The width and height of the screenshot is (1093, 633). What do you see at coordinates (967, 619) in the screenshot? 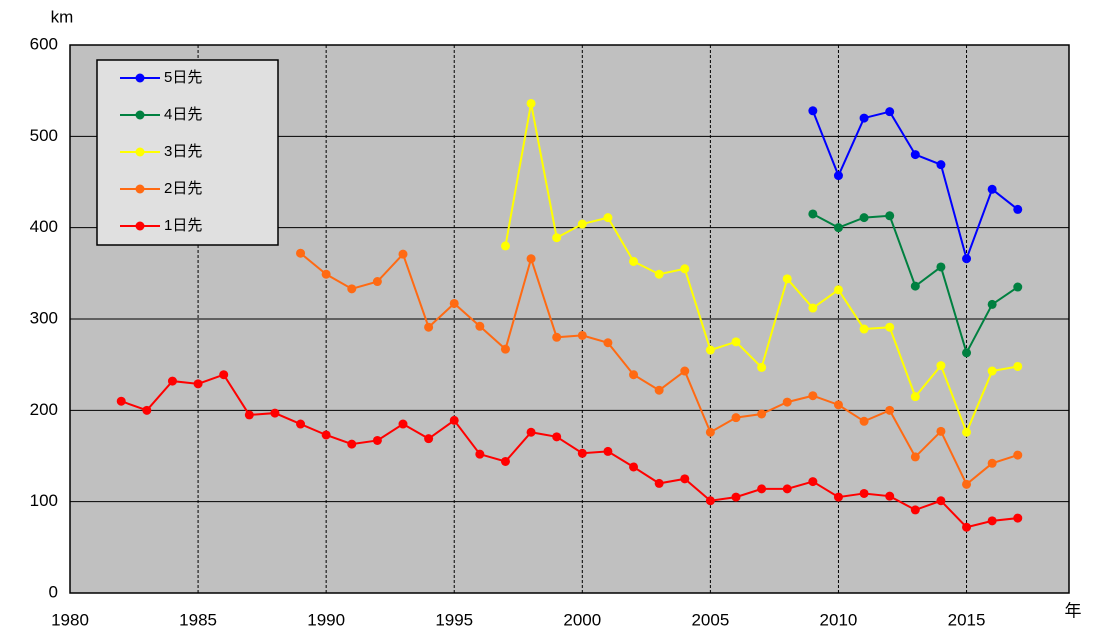
I see `x-tick-label: 2015` at bounding box center [967, 619].